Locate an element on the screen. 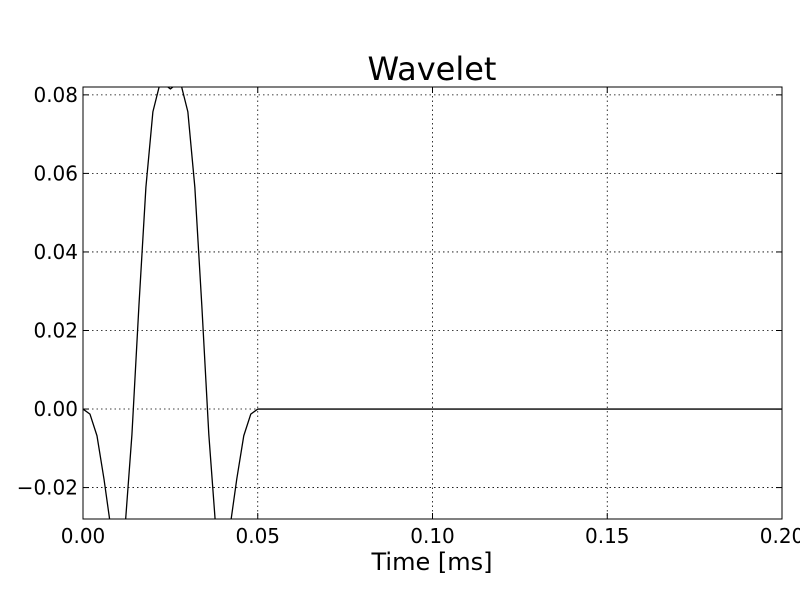 The height and width of the screenshot is (595, 800). y-tick-label: 0.08 is located at coordinates (55, 95).